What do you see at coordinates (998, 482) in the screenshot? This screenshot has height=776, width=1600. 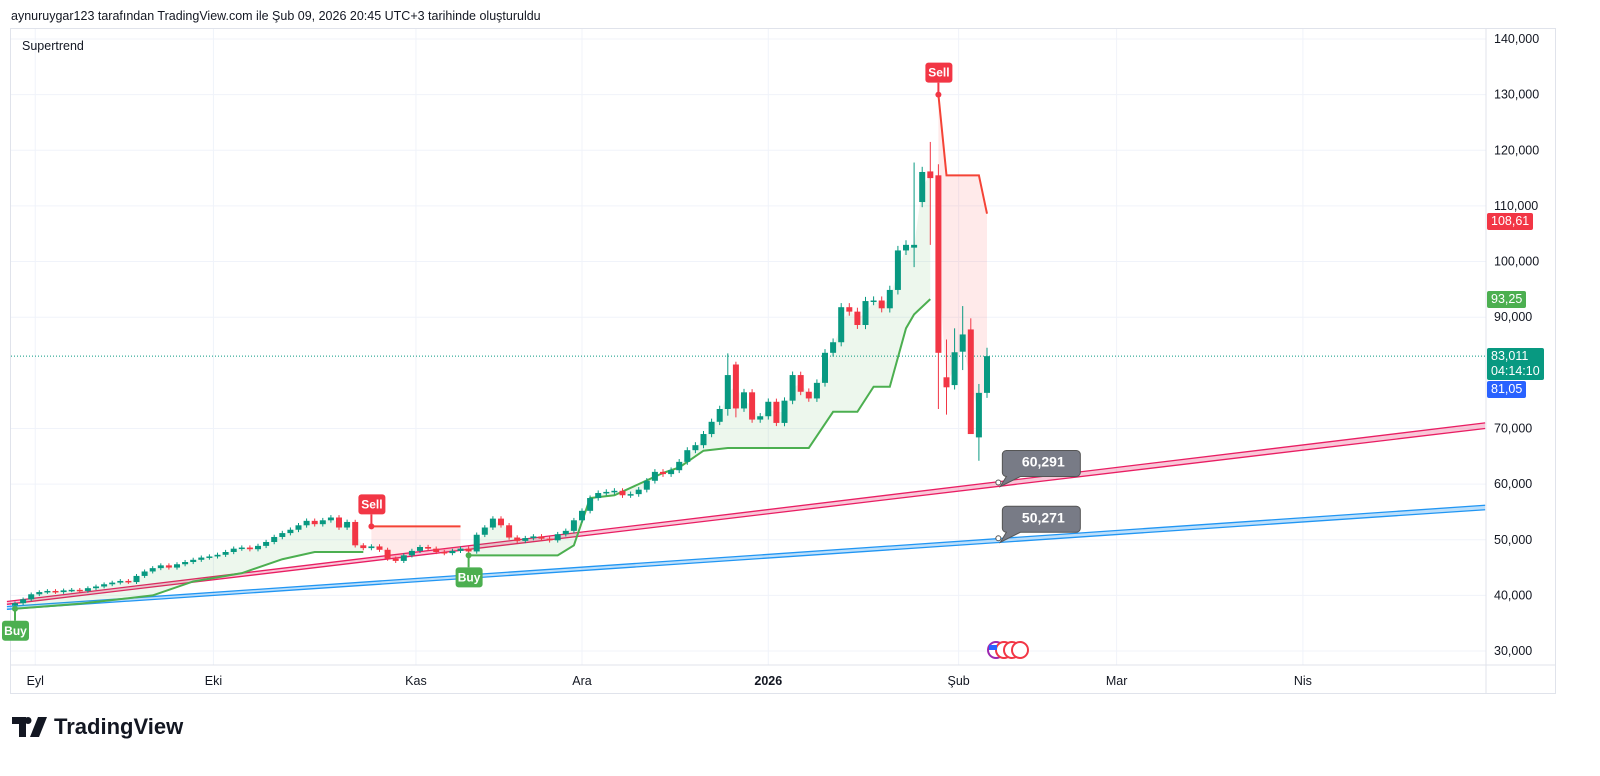 I see `trendline-anchor` at bounding box center [998, 482].